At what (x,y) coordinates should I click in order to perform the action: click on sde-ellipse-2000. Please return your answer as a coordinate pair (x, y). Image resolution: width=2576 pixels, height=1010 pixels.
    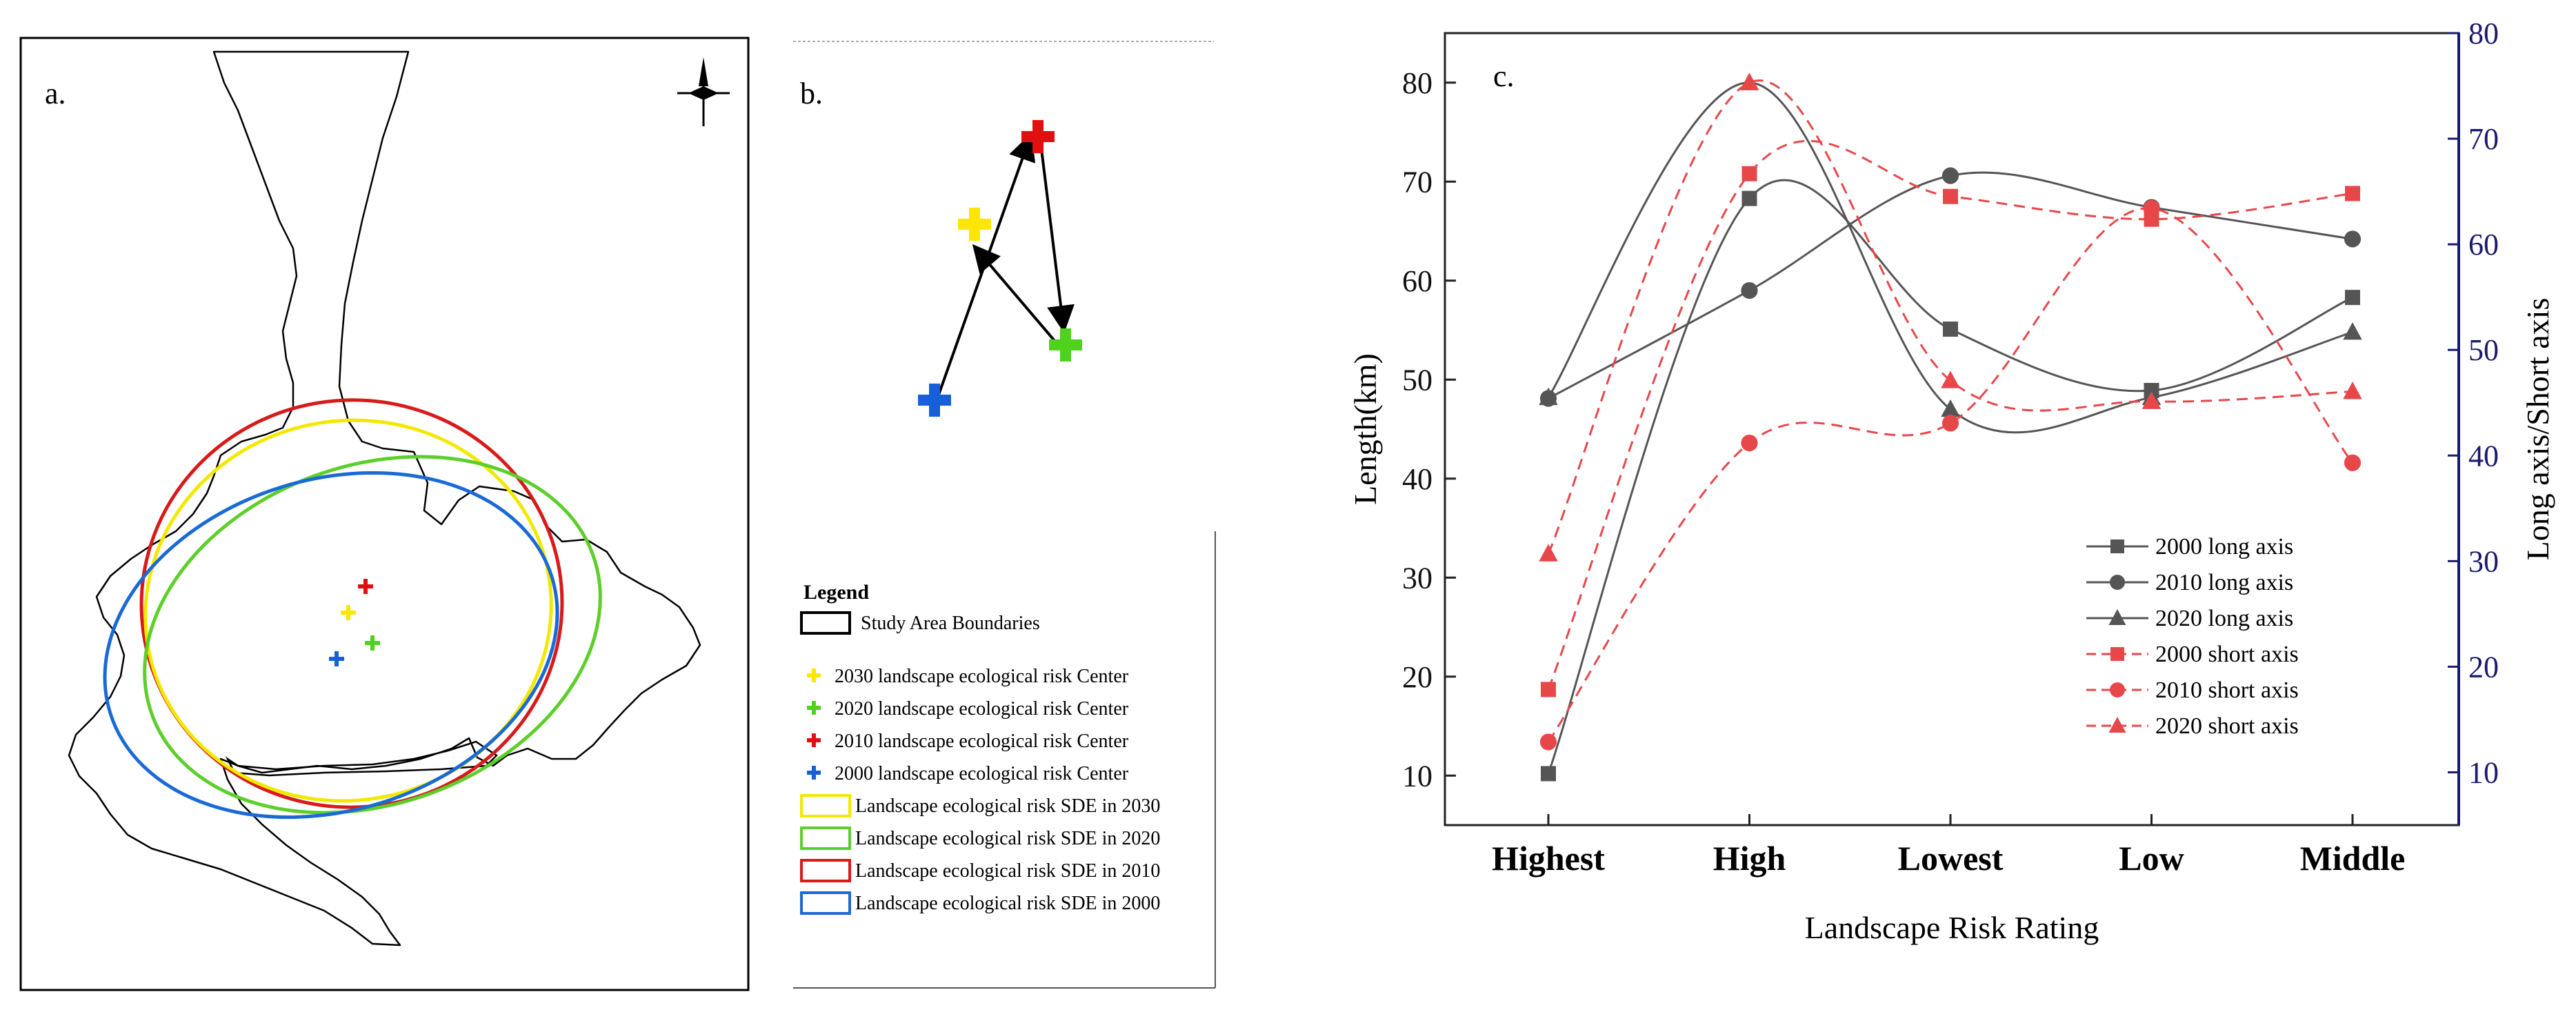
    Looking at the image, I should click on (331, 646).